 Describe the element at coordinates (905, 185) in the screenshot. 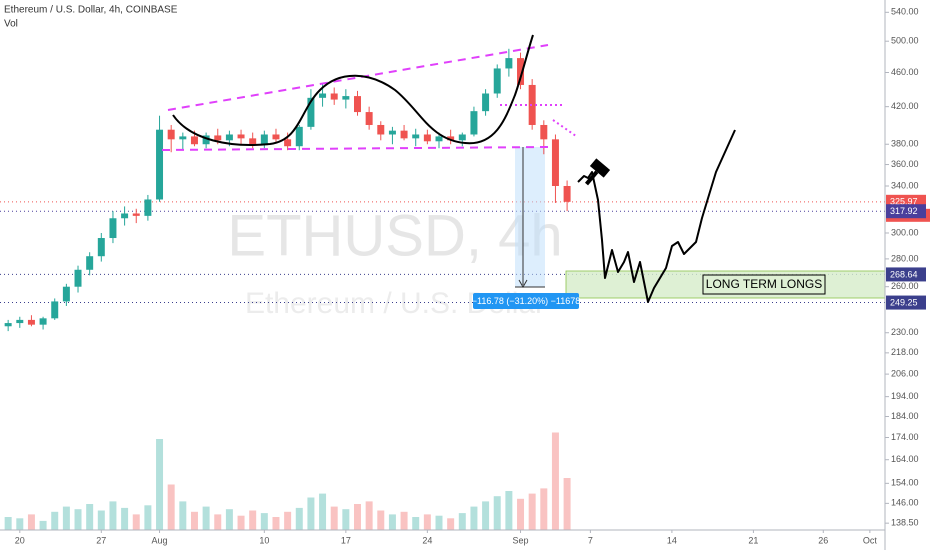

I see `y-tick-label: 340.00` at that location.